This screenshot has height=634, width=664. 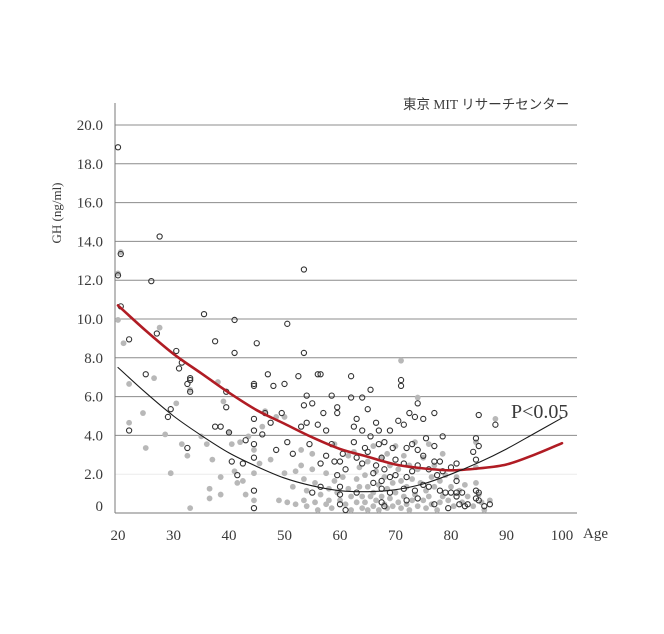 What do you see at coordinates (340, 536) in the screenshot?
I see `x-tick-label: 60` at bounding box center [340, 536].